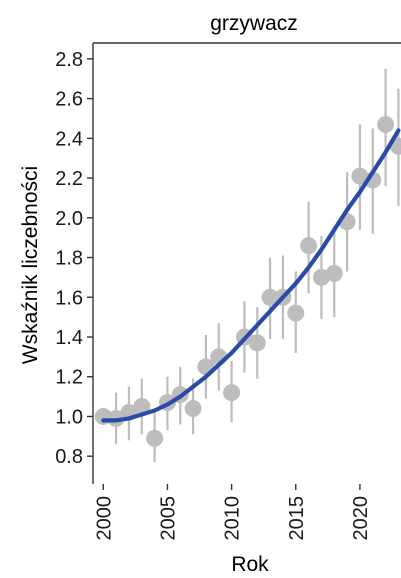 This screenshot has height=578, width=401. Describe the element at coordinates (361, 518) in the screenshot. I see `x-tick-label-2020: 2020` at that location.